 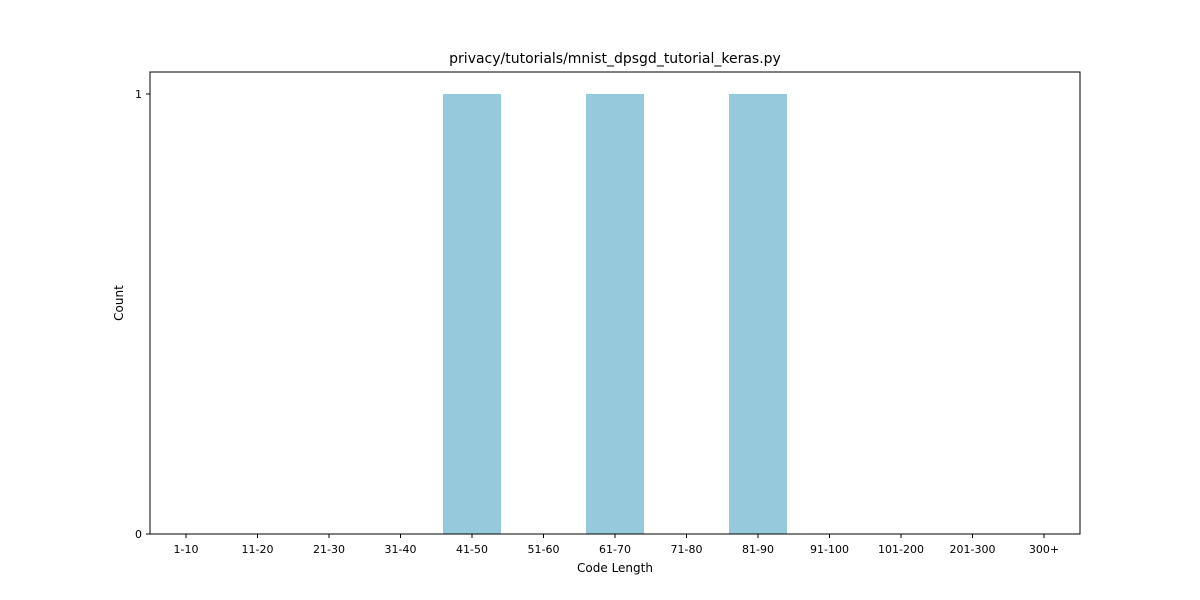 I want to click on x-tick-label: 51-60, so click(x=544, y=549).